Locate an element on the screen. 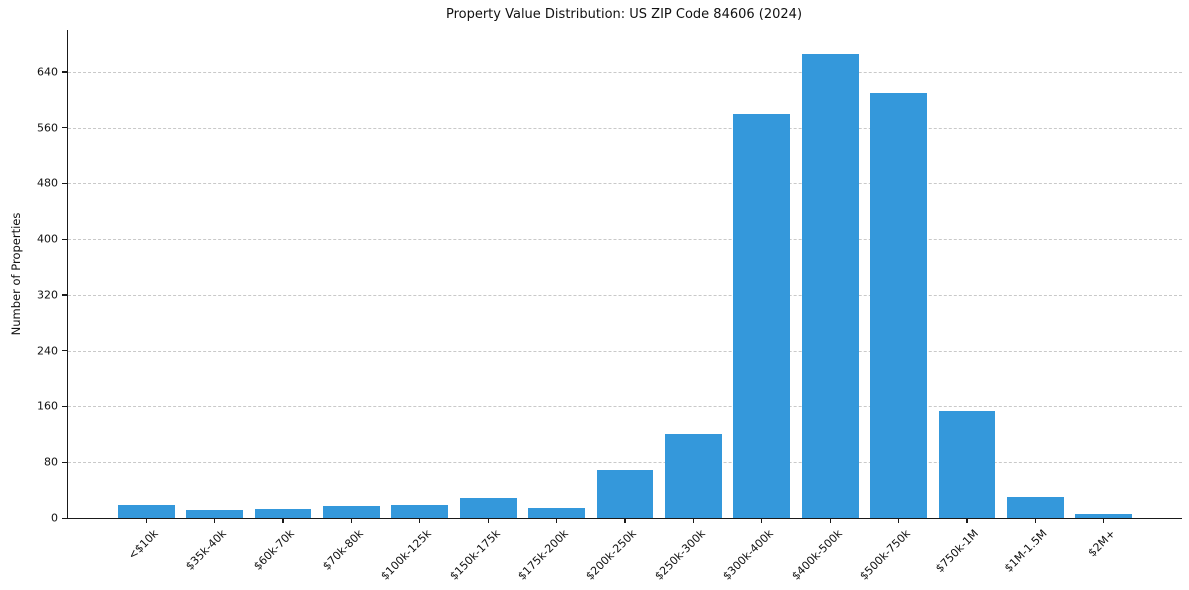 This screenshot has height=590, width=1189. y-tick-label: 160 is located at coordinates (47, 406).